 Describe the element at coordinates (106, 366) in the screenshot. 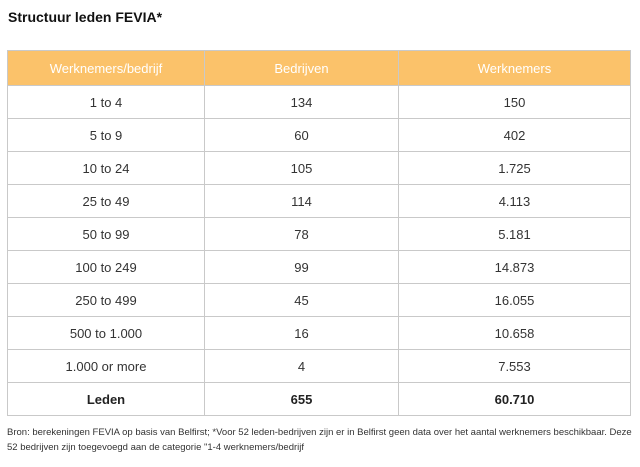

I see `size-class-cell: 1.000 or more` at that location.